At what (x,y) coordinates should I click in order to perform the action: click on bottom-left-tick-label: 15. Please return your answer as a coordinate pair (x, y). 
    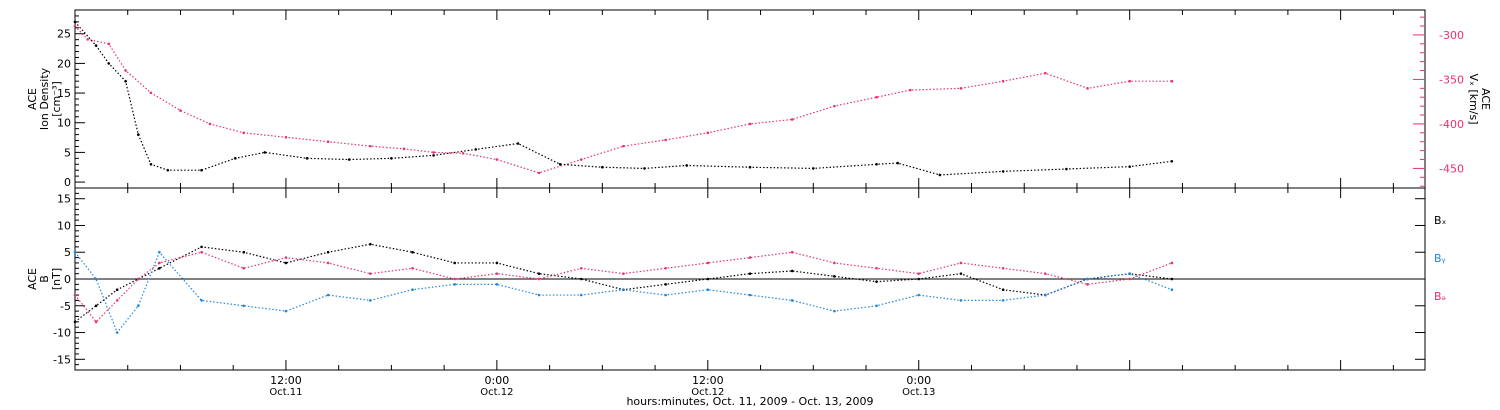
    Looking at the image, I should click on (64, 199).